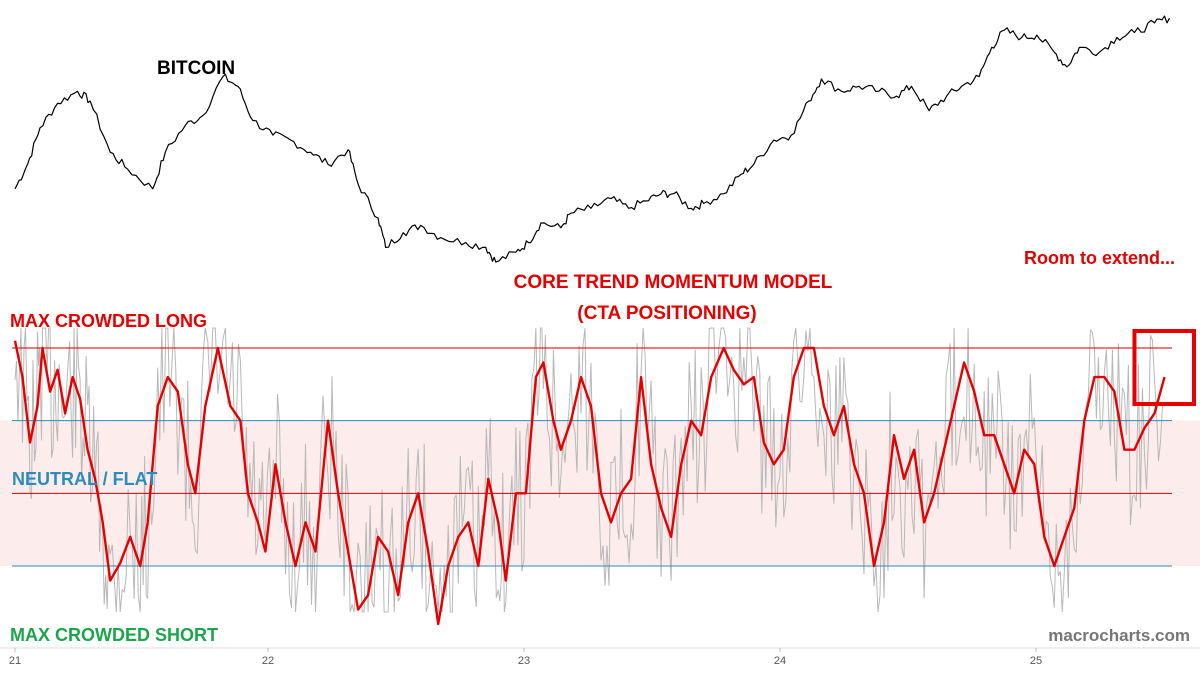 Image resolution: width=1200 pixels, height=675 pixels. I want to click on x-tick-label: 23, so click(524, 661).